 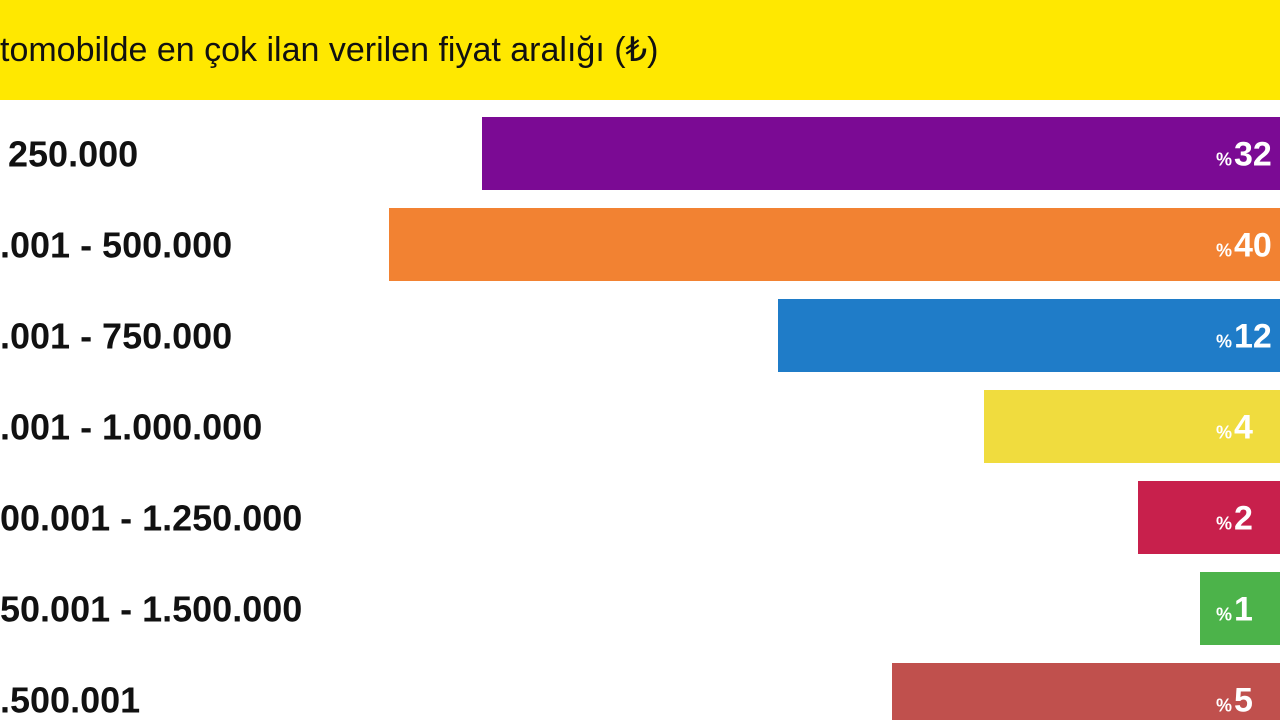 What do you see at coordinates (1234, 701) in the screenshot?
I see `bar-value-label: %5` at bounding box center [1234, 701].